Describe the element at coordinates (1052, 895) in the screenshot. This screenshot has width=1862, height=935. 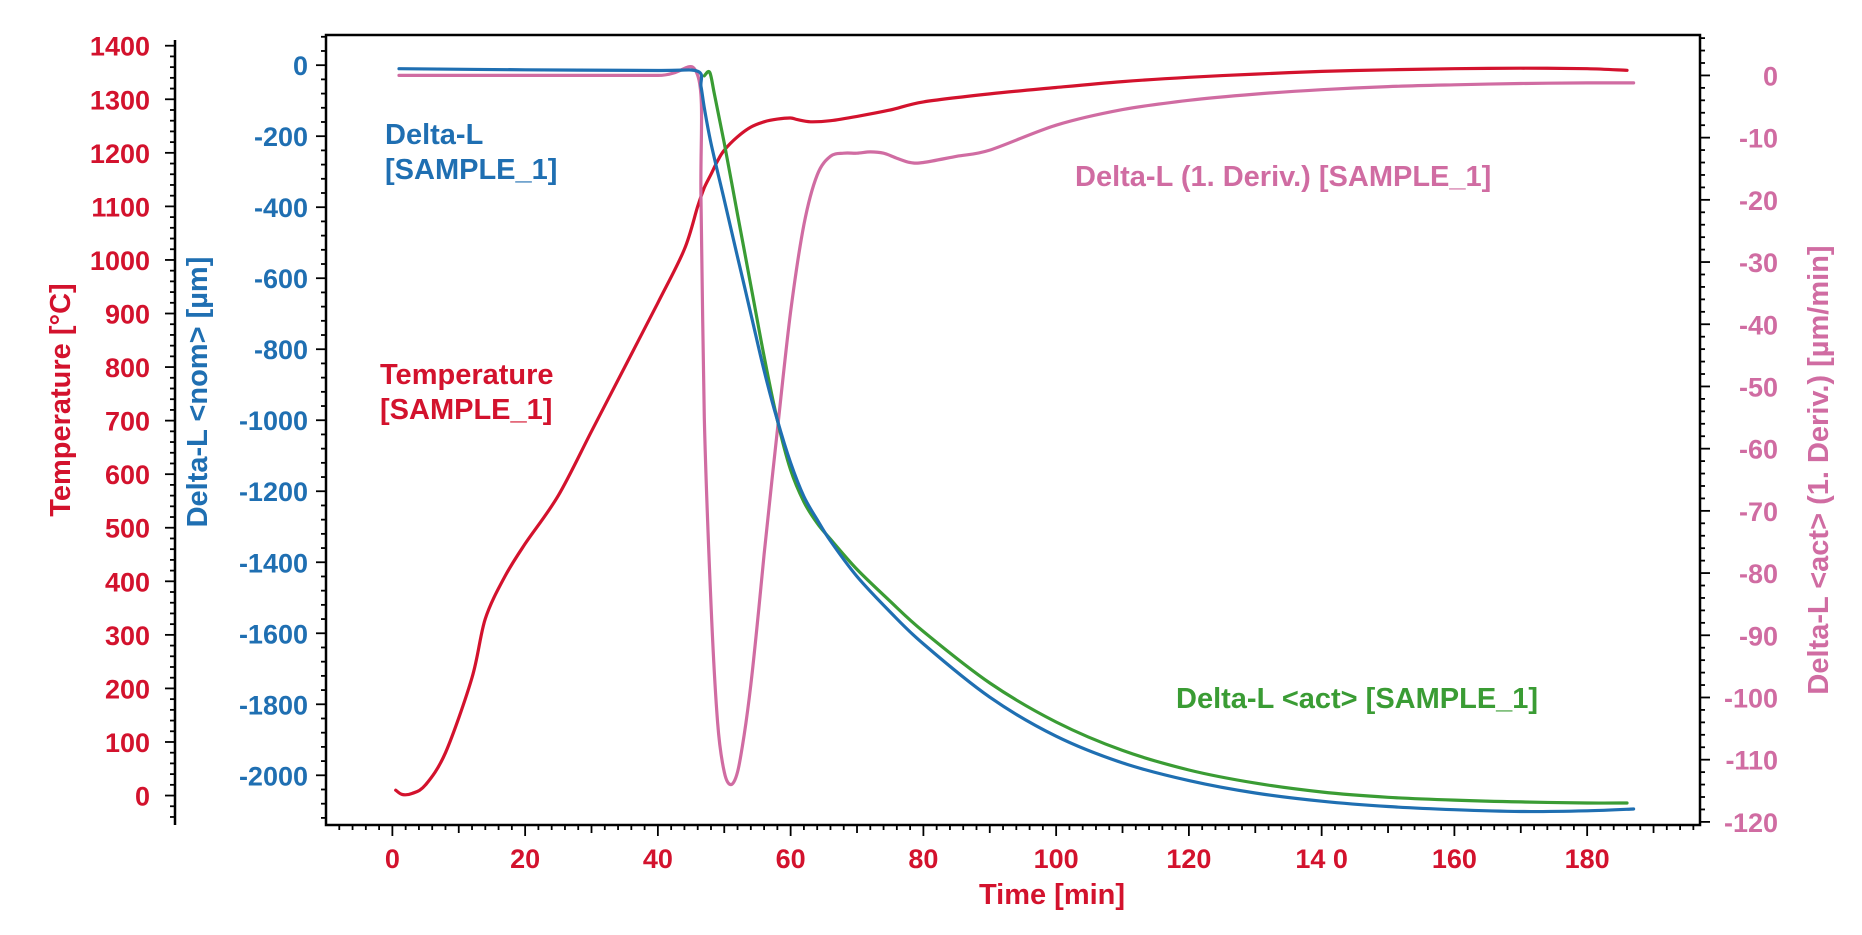
I see `x-axis-title: Time [min]` at that location.